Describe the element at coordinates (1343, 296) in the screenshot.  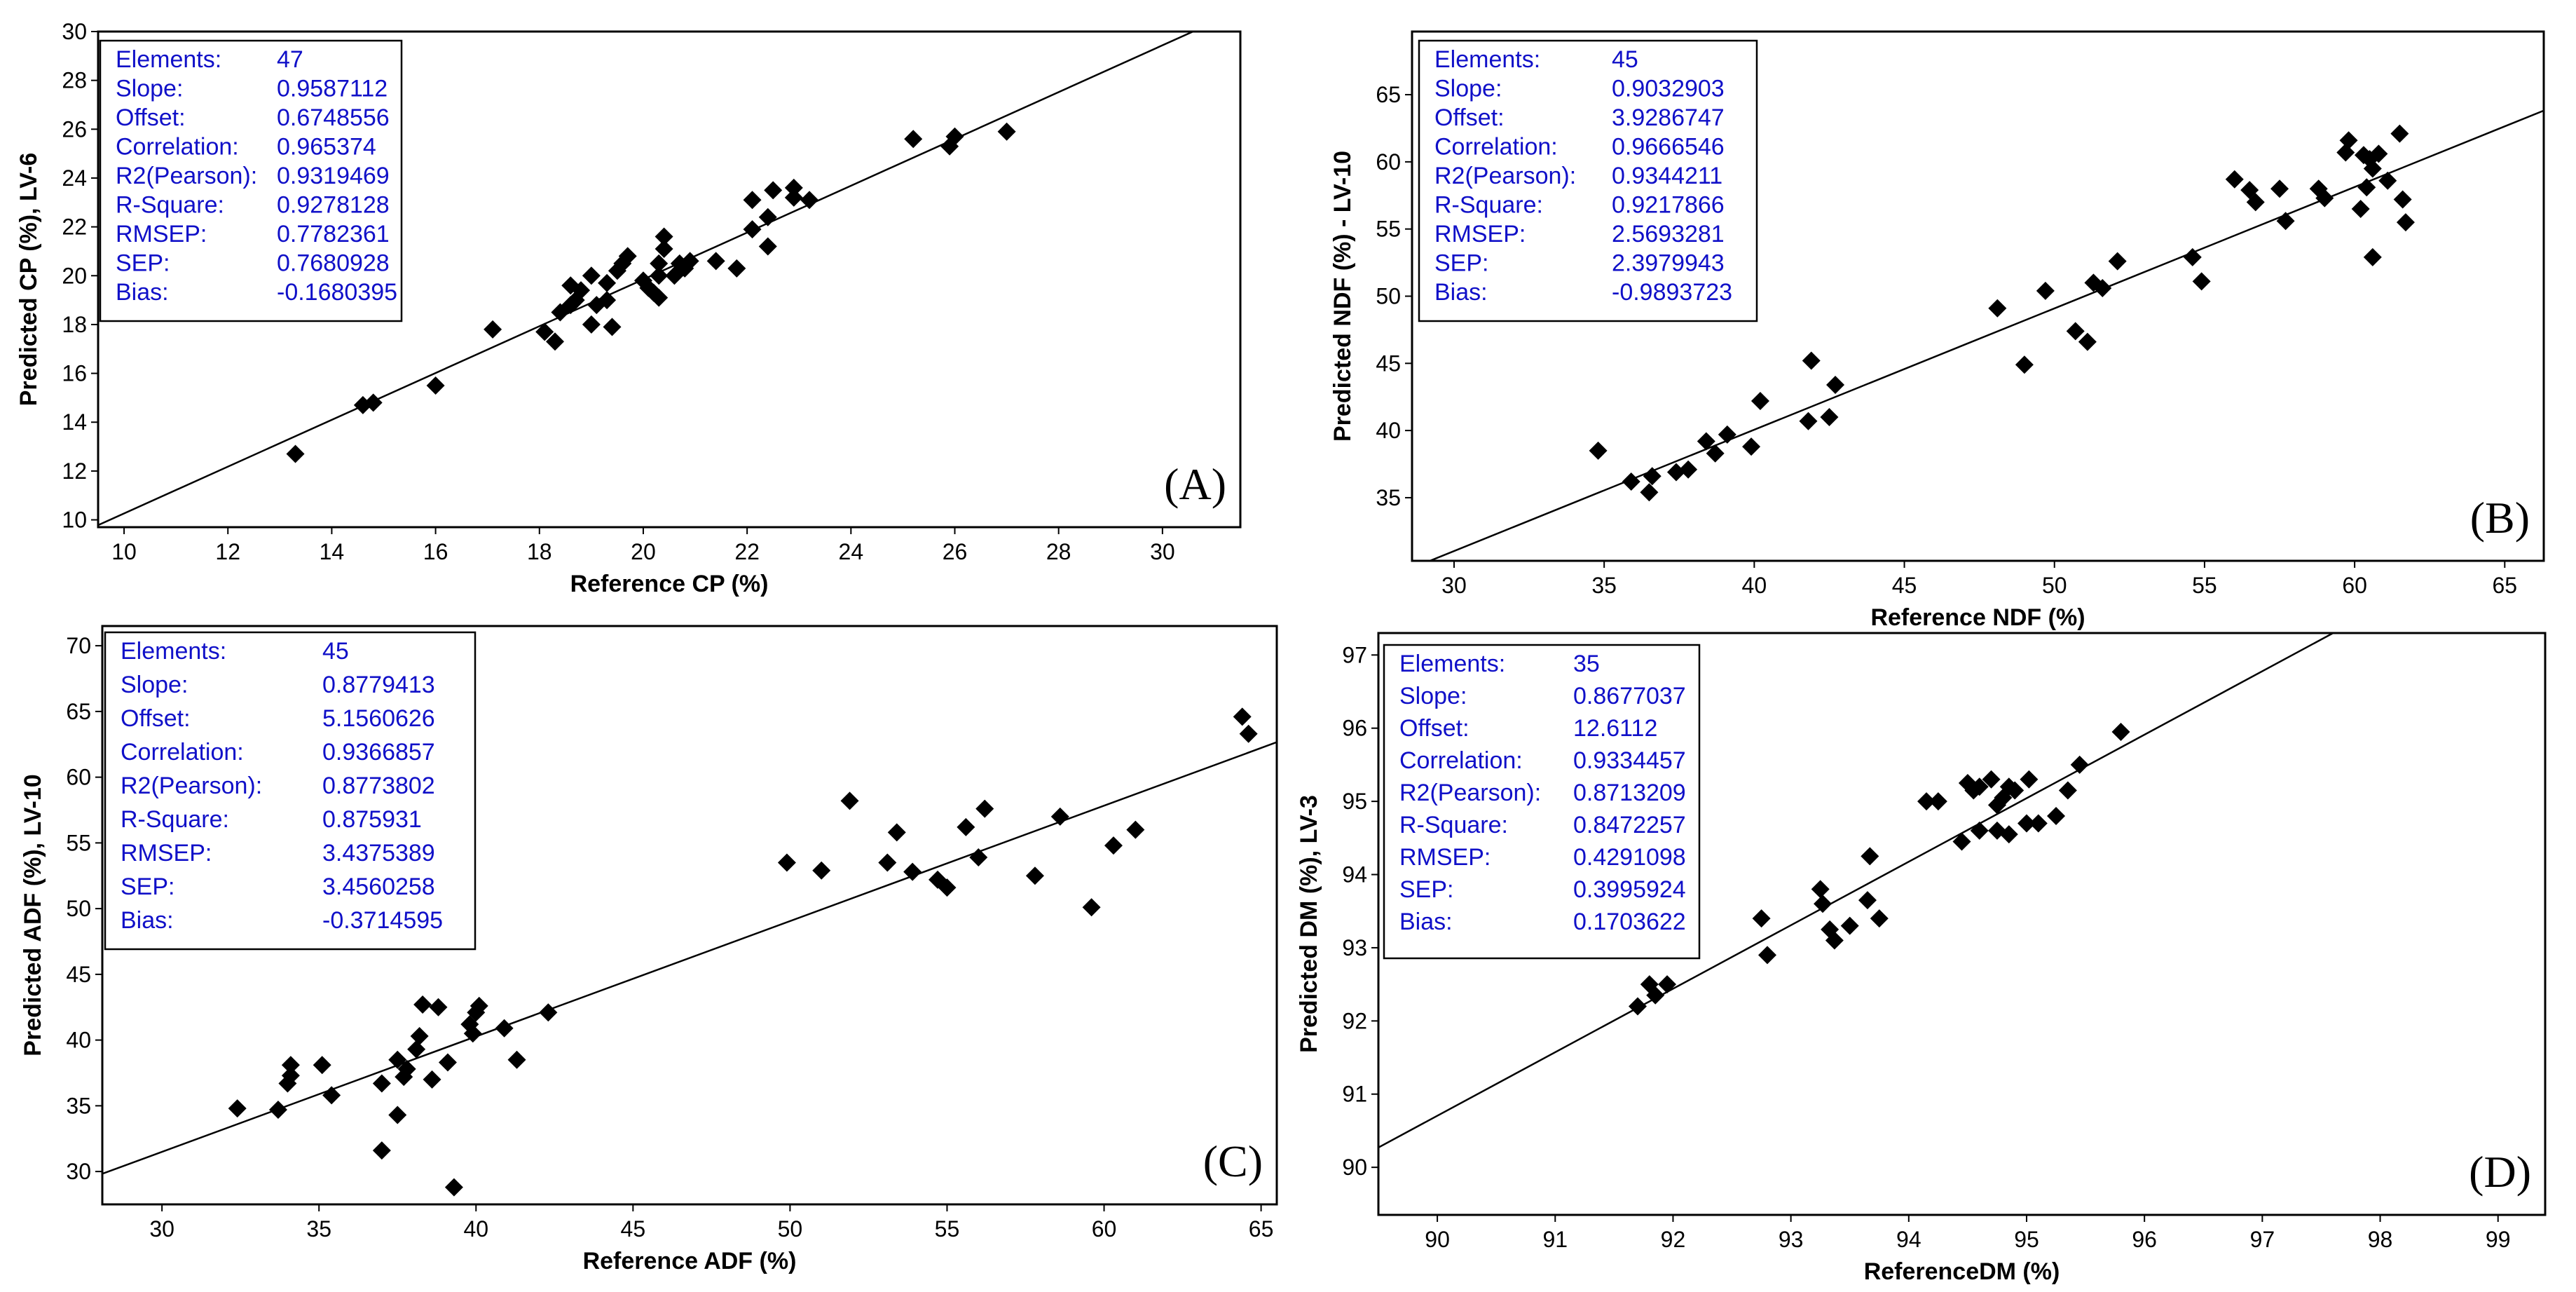
I see `y-axis-label: Predicted NDF (%) - LV-10` at that location.